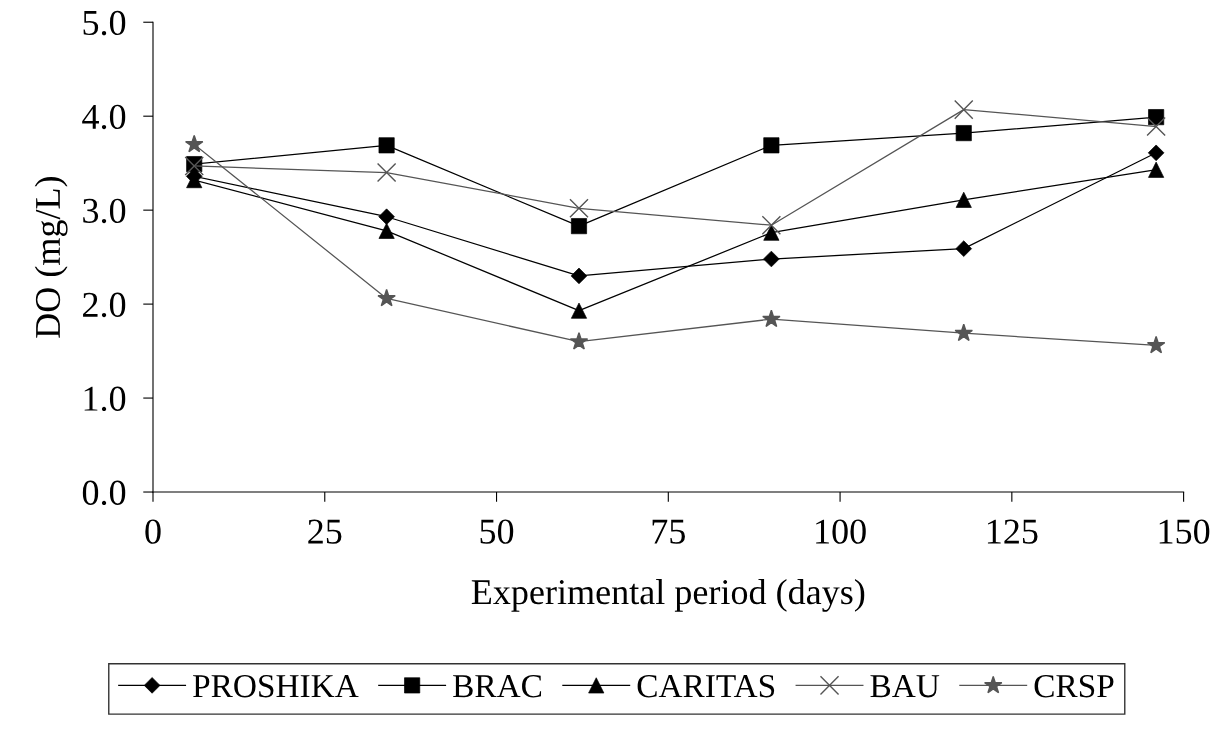 Image resolution: width=1224 pixels, height=741 pixels. What do you see at coordinates (325, 531) in the screenshot?
I see `x-tick-label: 25` at bounding box center [325, 531].